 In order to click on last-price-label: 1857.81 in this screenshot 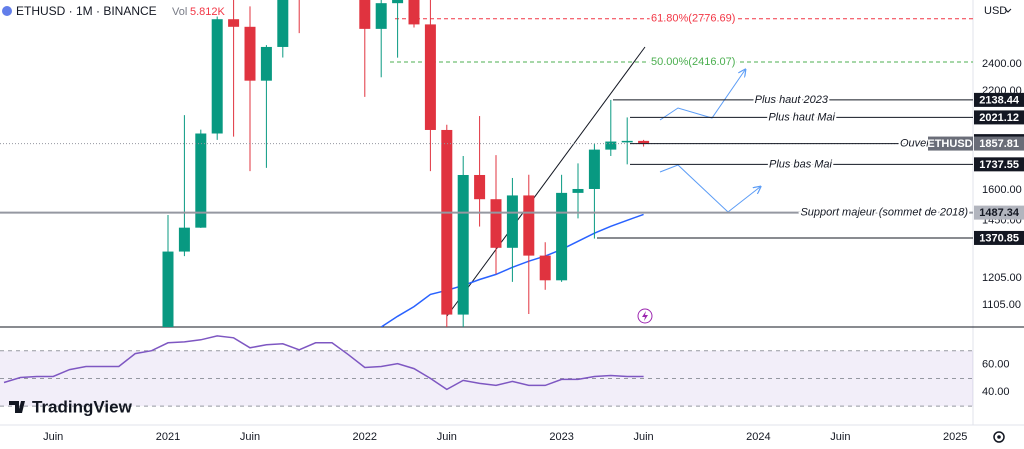, I will do `click(999, 144)`.